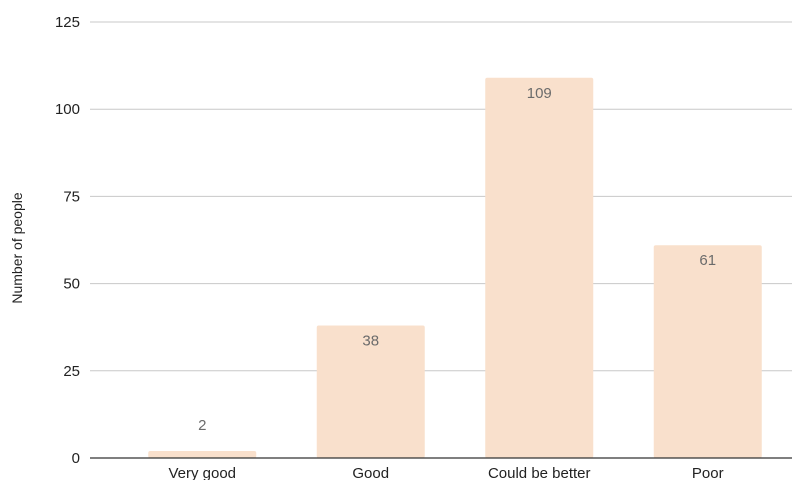 This screenshot has width=794, height=480. What do you see at coordinates (539, 472) in the screenshot?
I see `x-tick-label: Could be better` at bounding box center [539, 472].